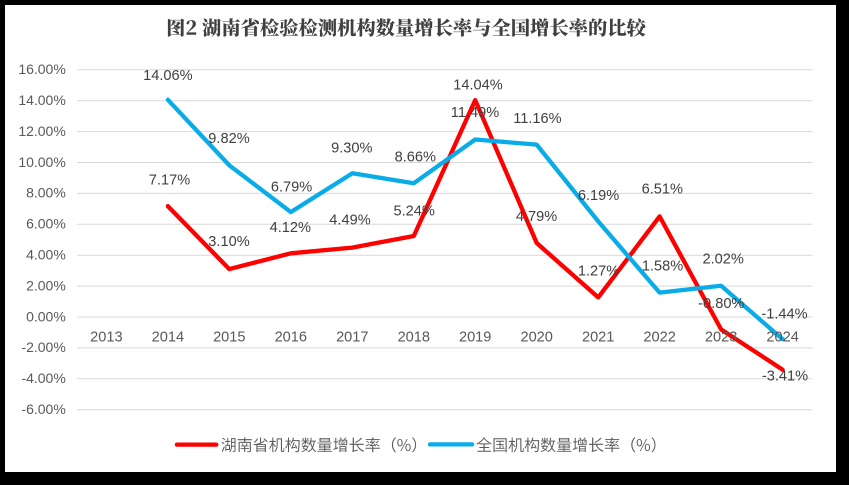 The image size is (849, 485). I want to click on svg-text: 2015, so click(229, 338).